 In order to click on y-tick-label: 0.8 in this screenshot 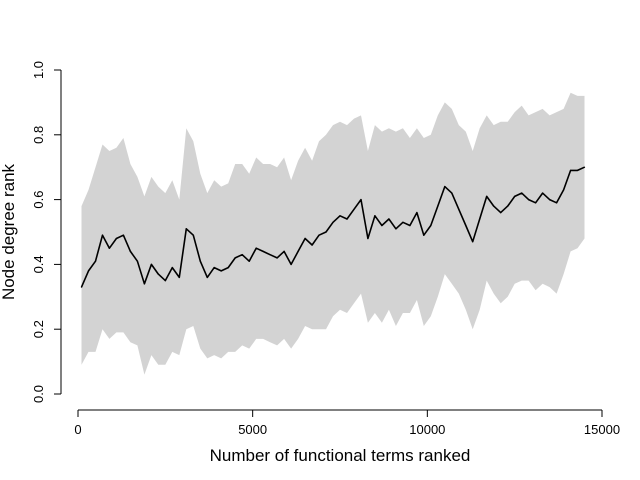, I will do `click(38, 135)`.